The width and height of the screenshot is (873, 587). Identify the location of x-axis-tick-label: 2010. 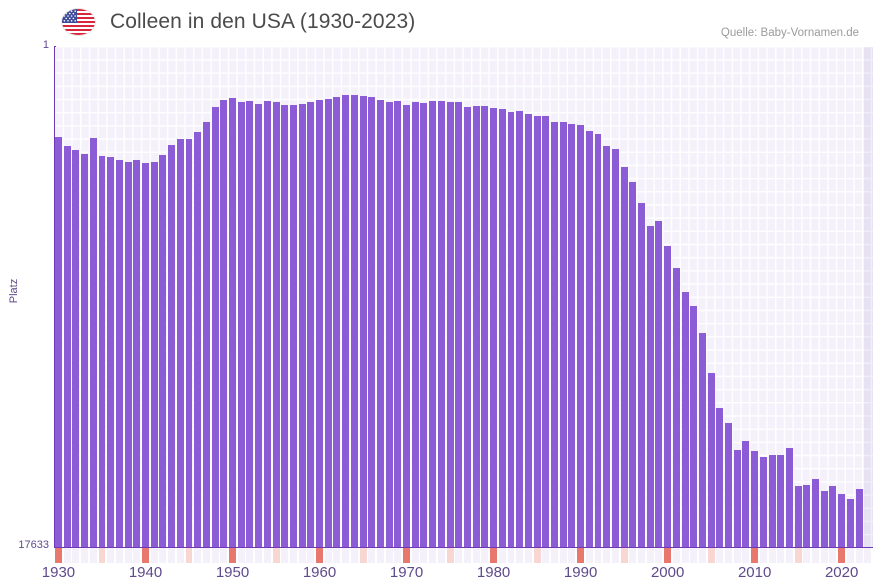
(754, 572).